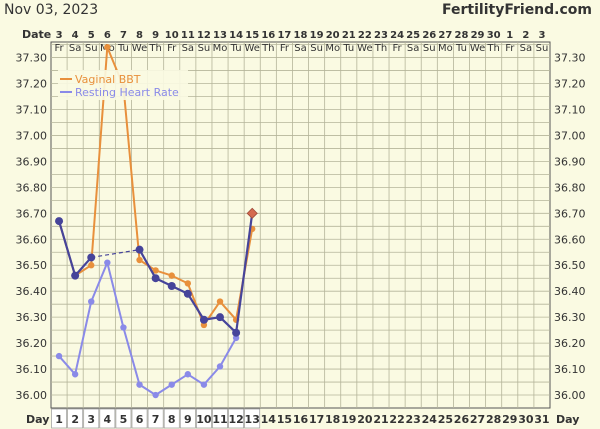 The image size is (600, 429). What do you see at coordinates (51, 10) in the screenshot?
I see `header-date: Nov 03, 2023` at bounding box center [51, 10].